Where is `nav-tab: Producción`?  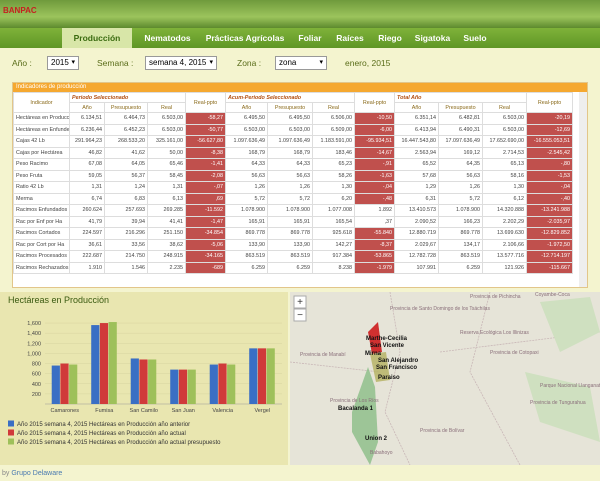 nav-tab: Producción is located at coordinates (97, 38).